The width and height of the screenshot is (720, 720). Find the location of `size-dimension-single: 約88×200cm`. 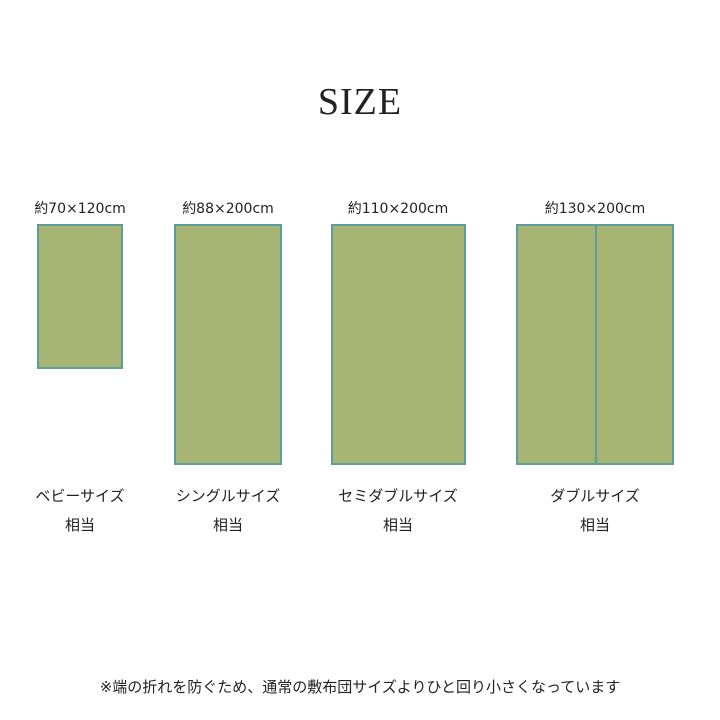

size-dimension-single: 約88×200cm is located at coordinates (228, 209).